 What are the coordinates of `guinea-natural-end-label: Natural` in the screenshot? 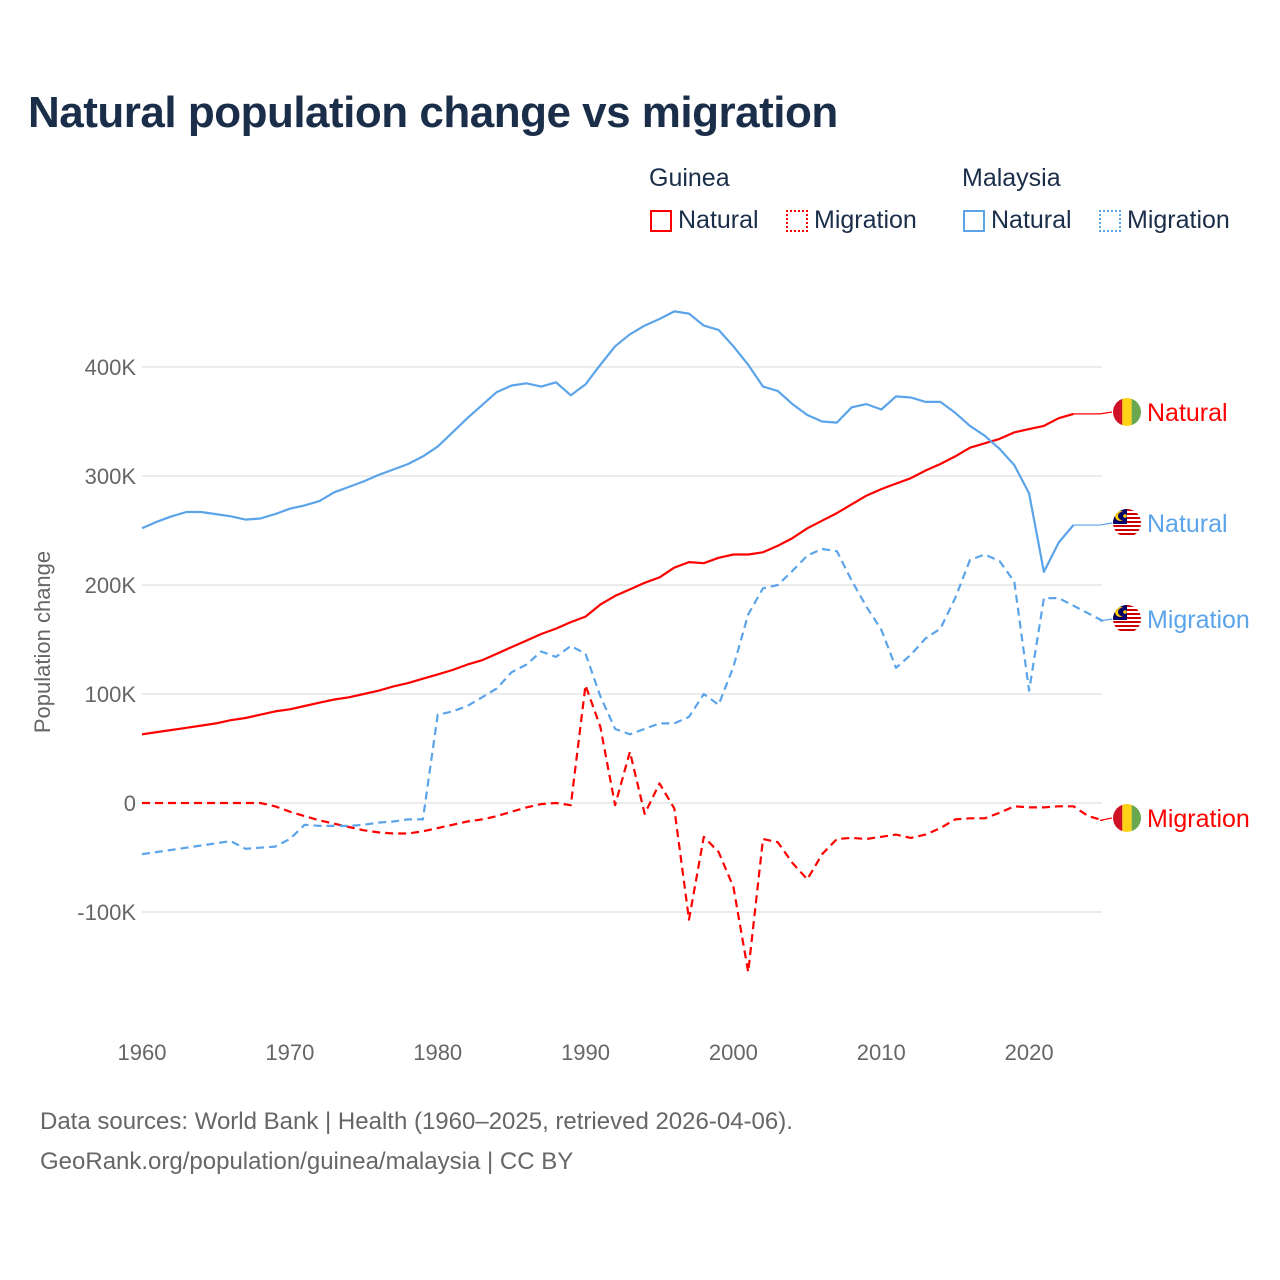 It's located at (1187, 413).